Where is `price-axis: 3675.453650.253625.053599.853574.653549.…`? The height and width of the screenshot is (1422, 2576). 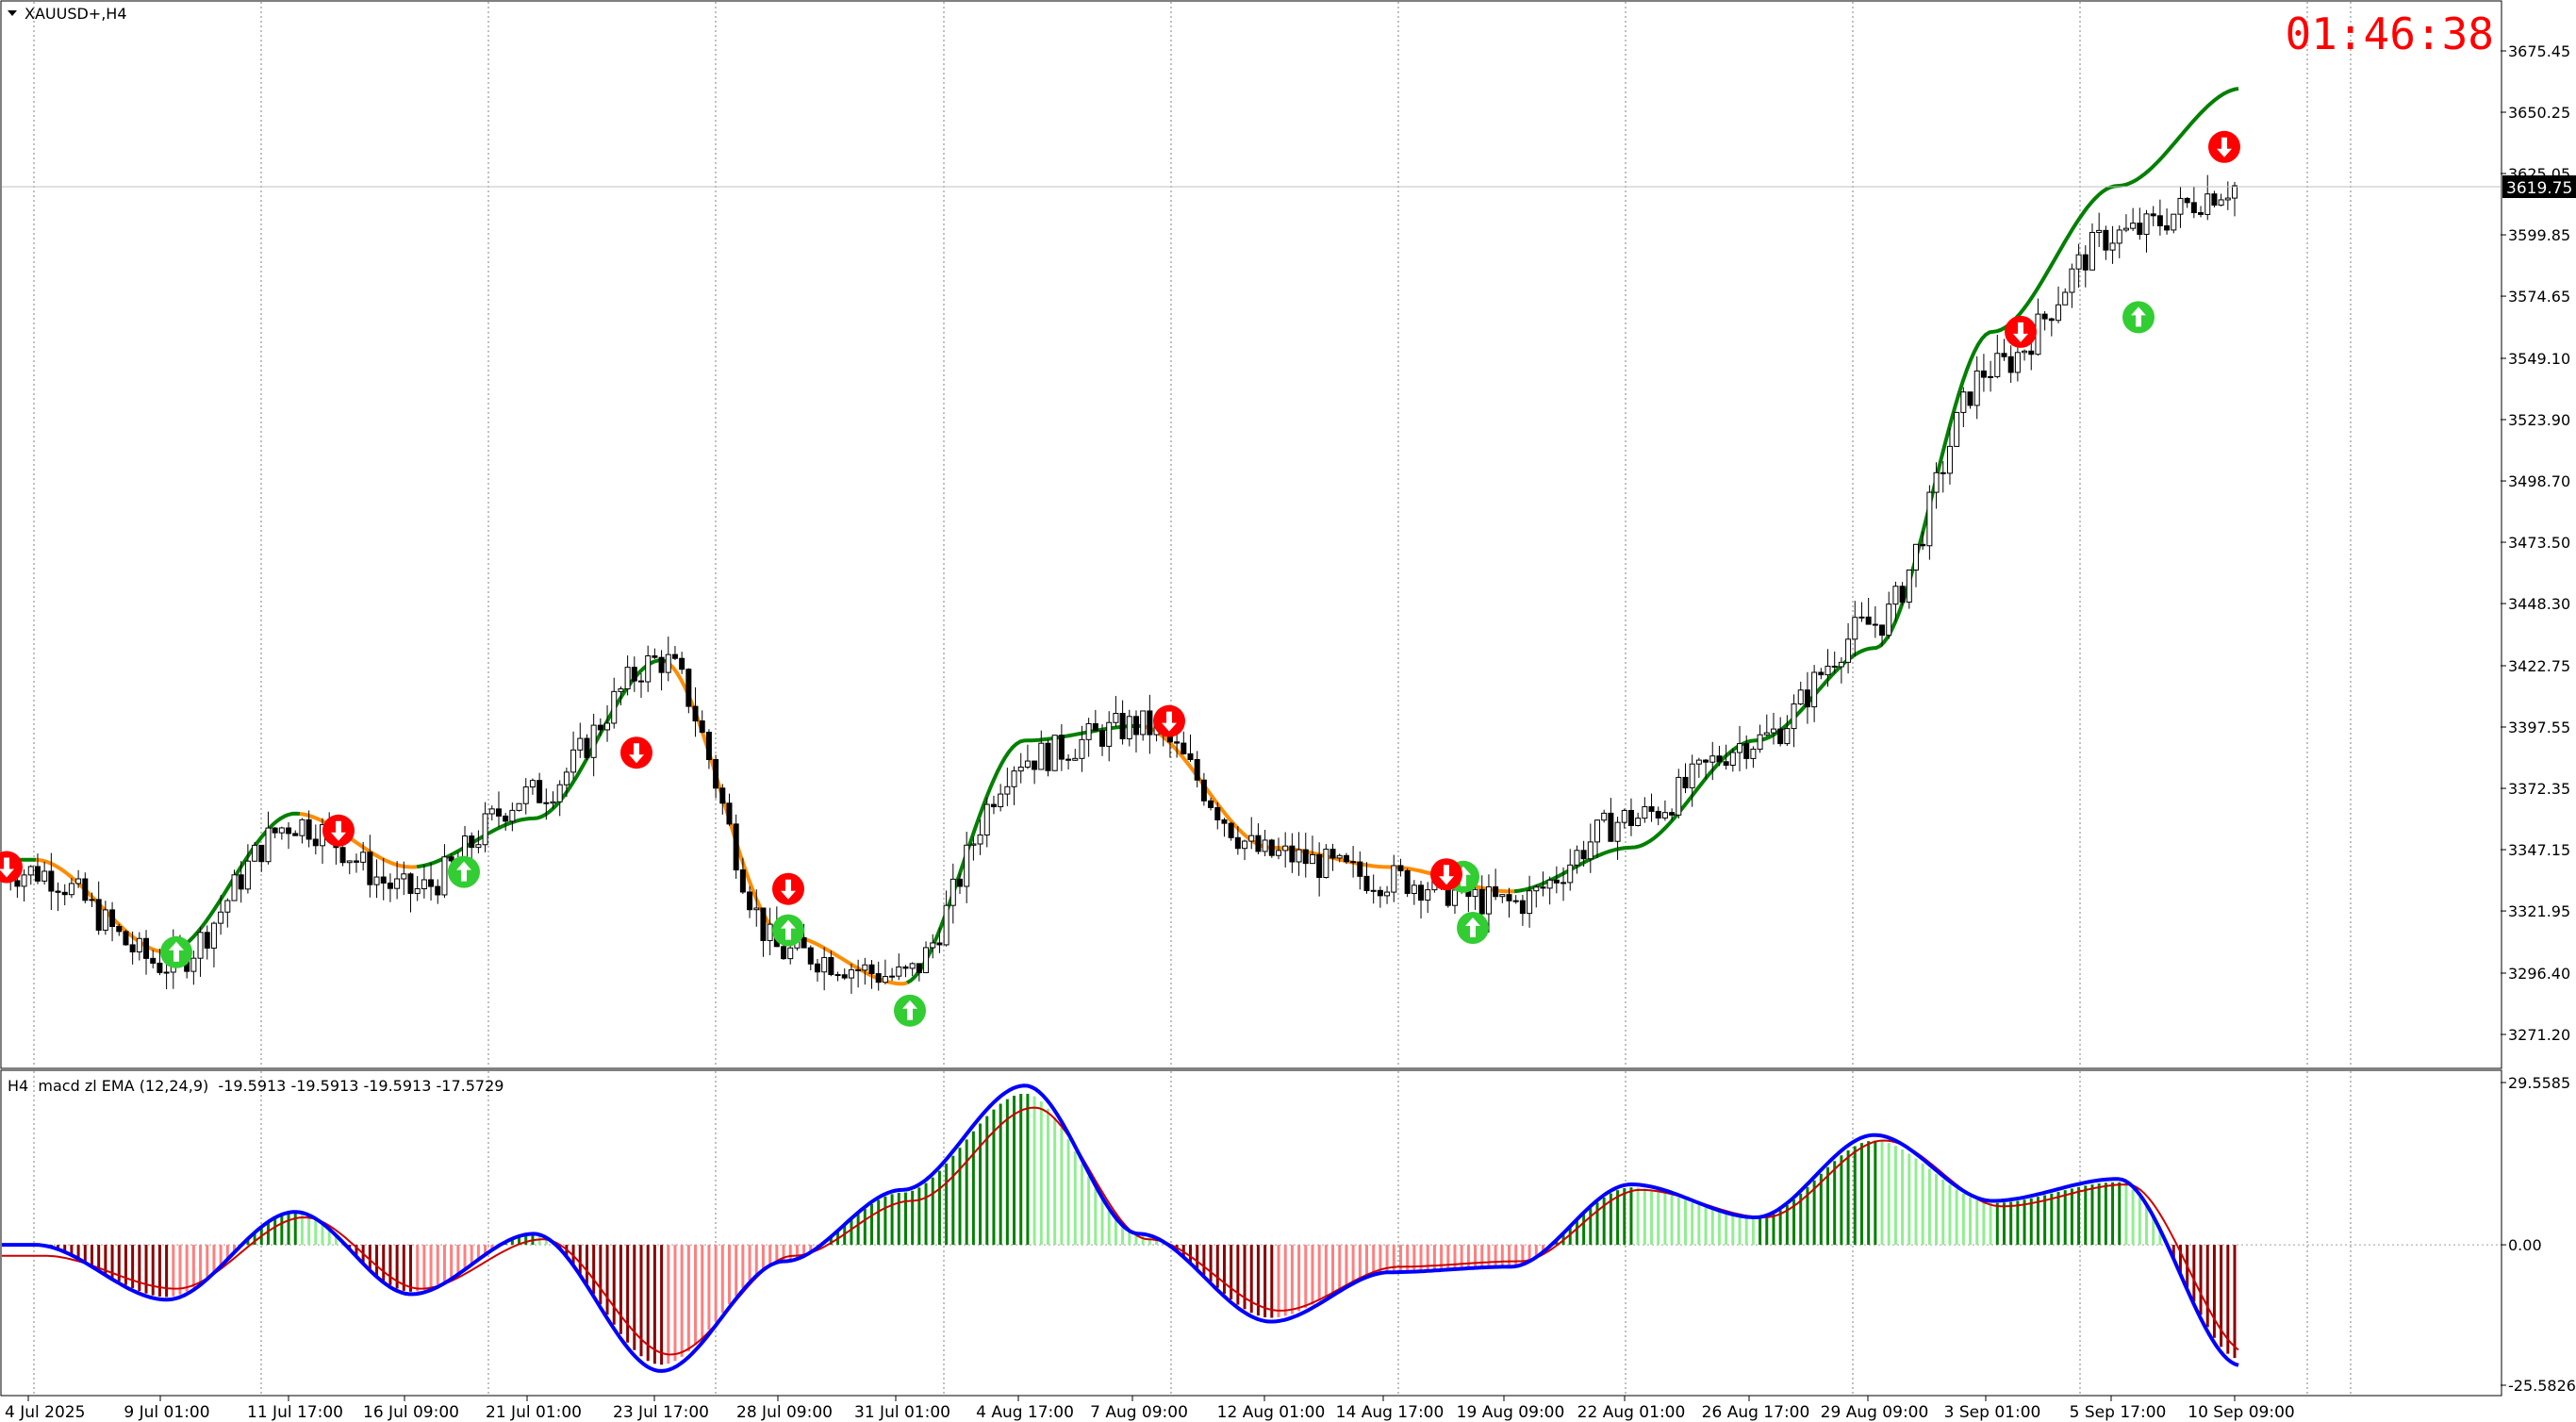 price-axis: 3675.453650.253625.053599.853574.653549.… is located at coordinates (2535, 543).